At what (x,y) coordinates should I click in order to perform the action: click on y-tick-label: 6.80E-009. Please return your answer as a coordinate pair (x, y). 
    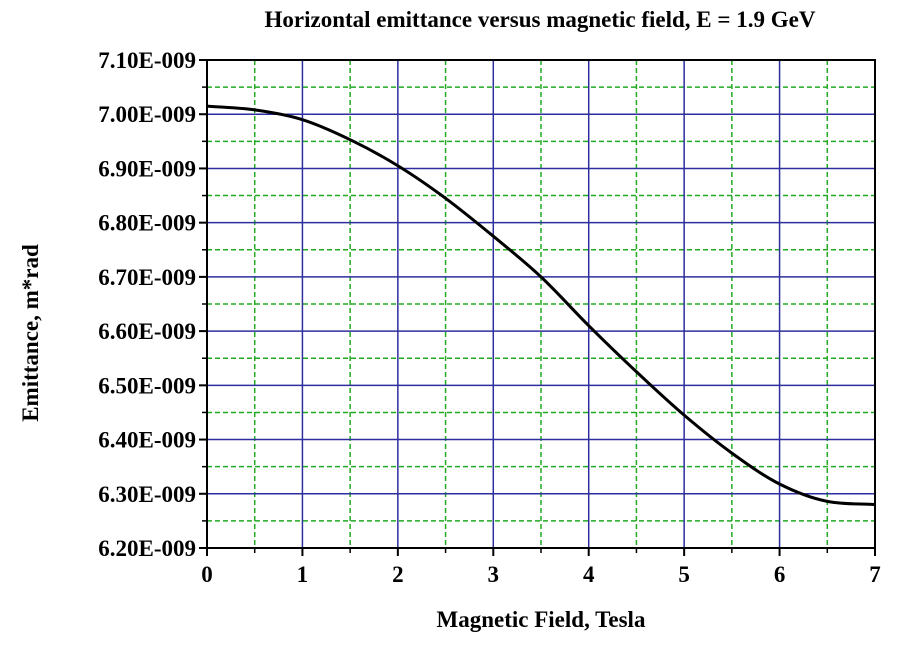
    Looking at the image, I should click on (147, 223).